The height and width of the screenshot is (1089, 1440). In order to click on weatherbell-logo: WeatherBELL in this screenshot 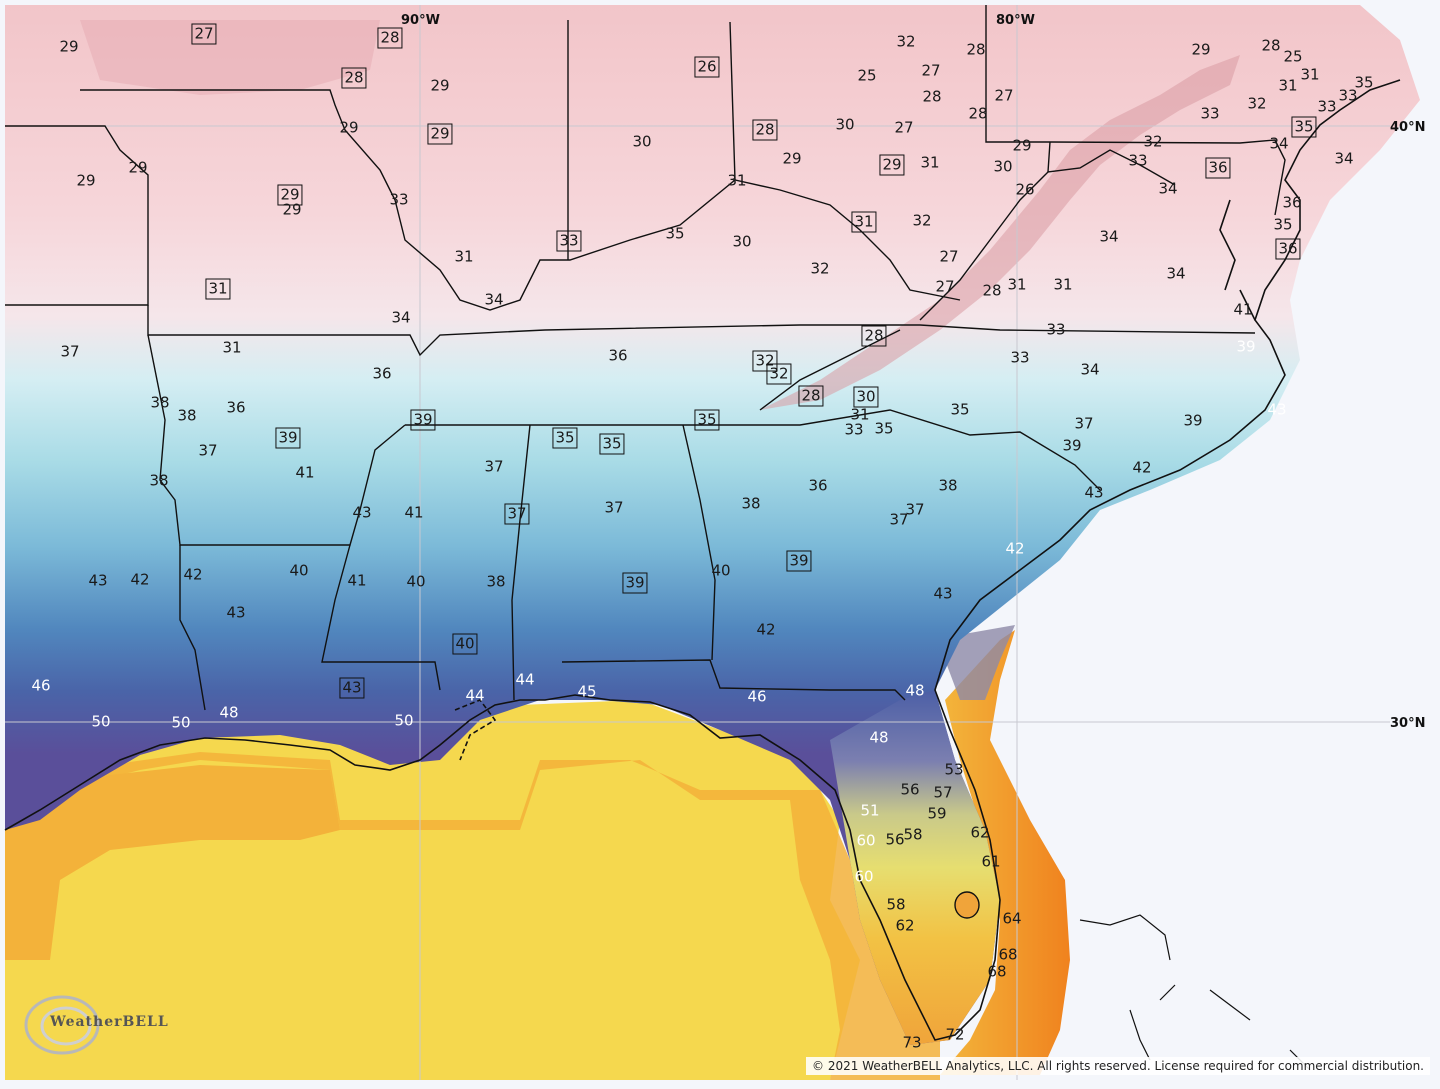, I will do `click(95, 1025)`.